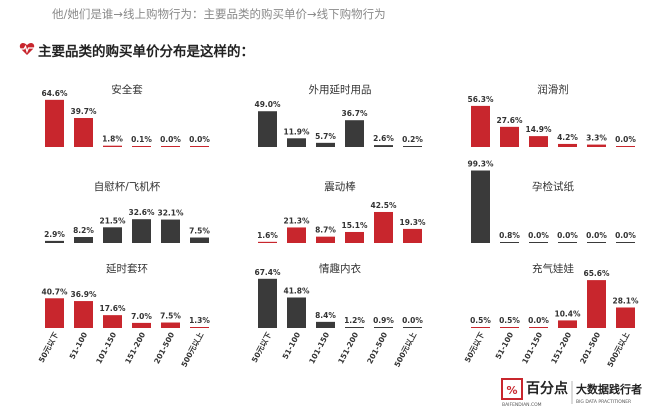 This screenshot has height=412, width=659. What do you see at coordinates (27, 48) in the screenshot?
I see `heart-pulse-icon` at bounding box center [27, 48].